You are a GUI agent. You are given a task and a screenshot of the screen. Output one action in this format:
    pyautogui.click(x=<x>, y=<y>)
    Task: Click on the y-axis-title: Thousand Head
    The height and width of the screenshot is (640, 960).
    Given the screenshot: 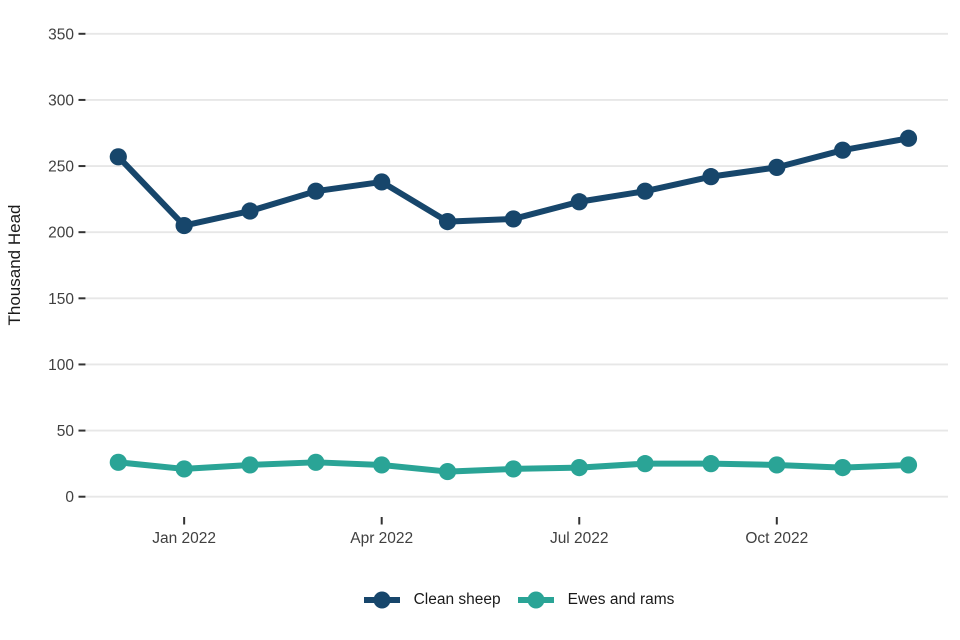 What is the action you would take?
    pyautogui.click(x=14, y=265)
    